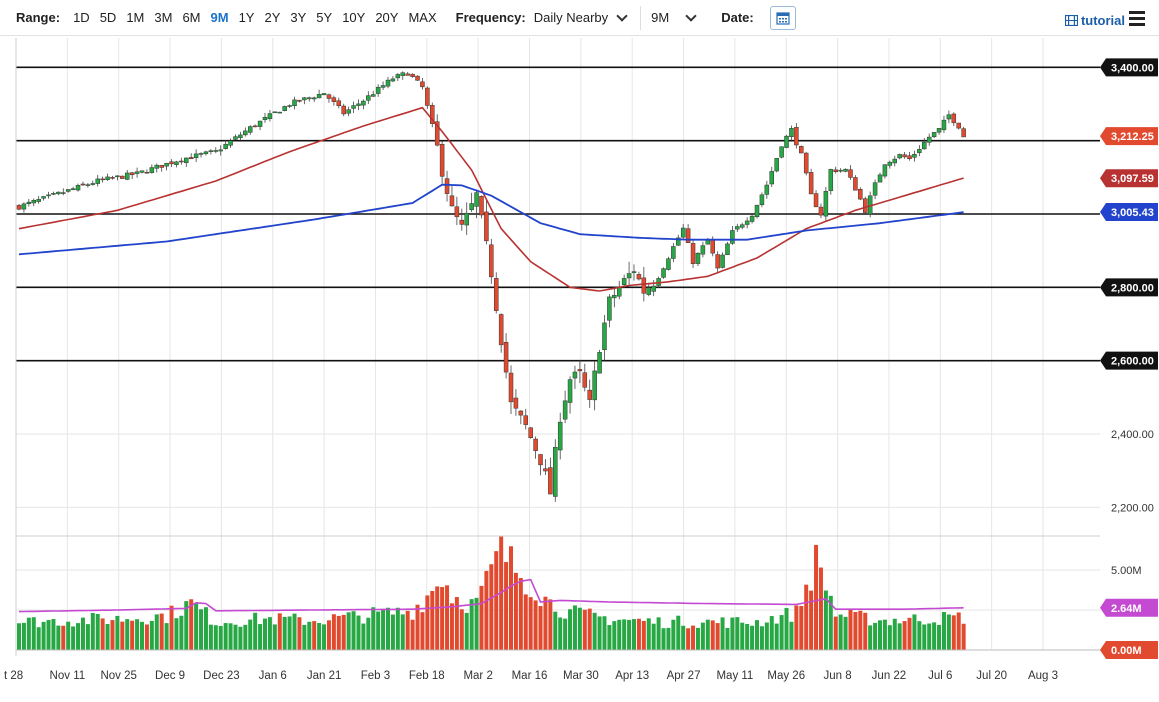  I want to click on level-badge-2800-shape, so click(1129, 287).